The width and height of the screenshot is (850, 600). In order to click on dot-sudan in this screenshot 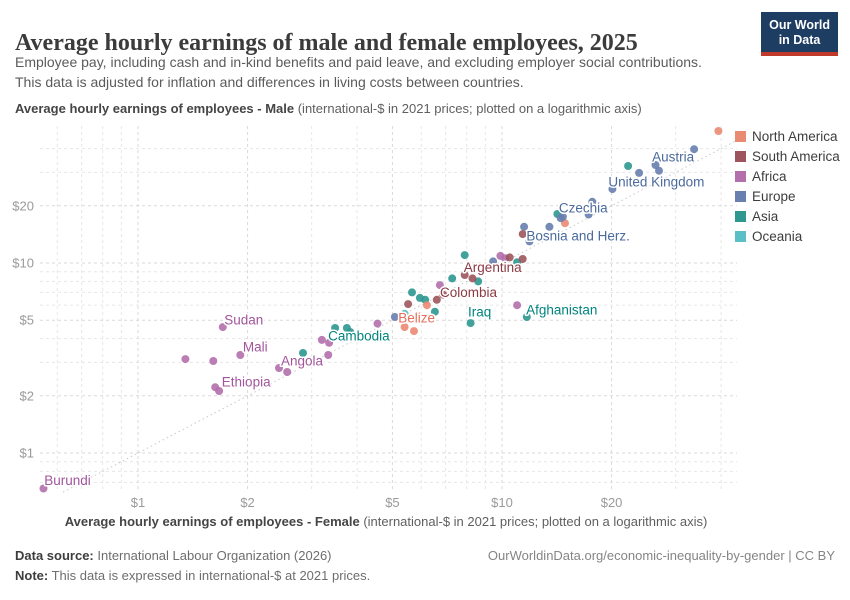, I will do `click(222, 327)`.